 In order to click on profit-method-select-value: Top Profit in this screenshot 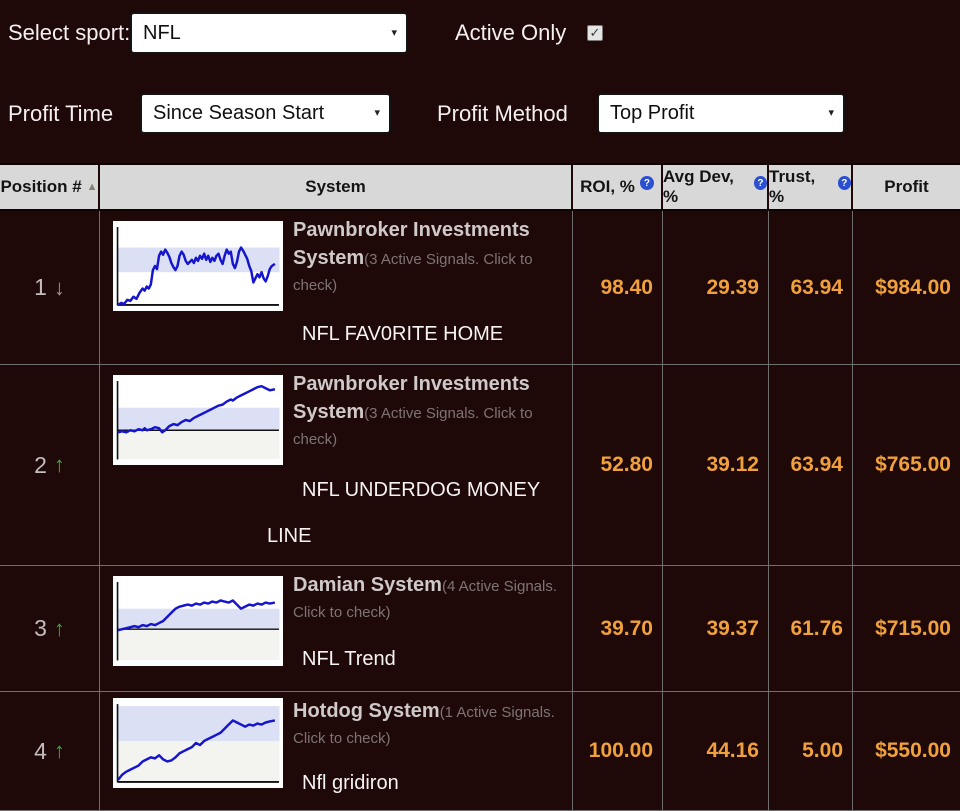, I will do `click(652, 113)`.